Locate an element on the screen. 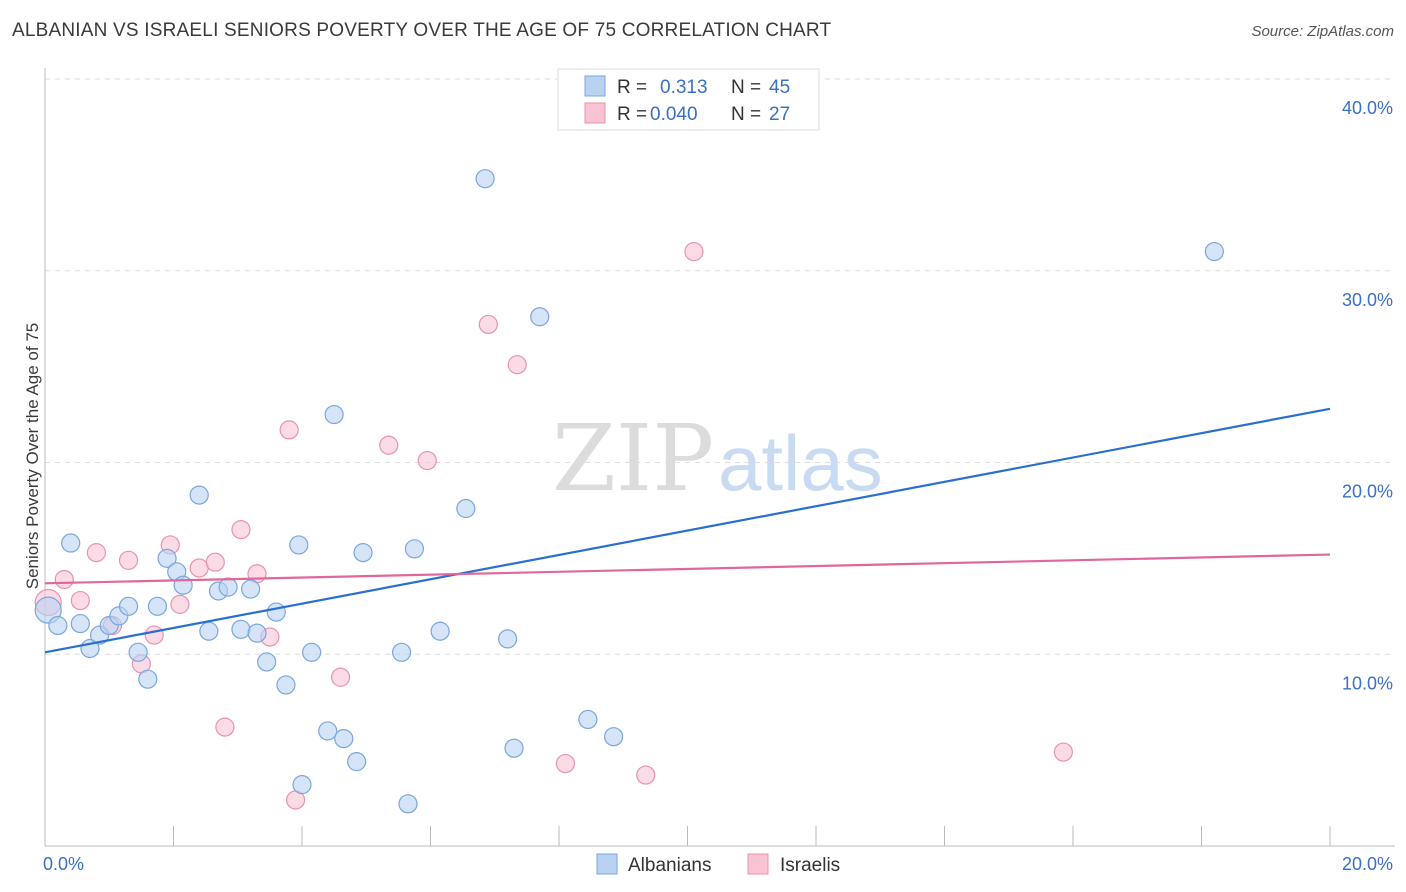 The width and height of the screenshot is (1406, 892). chart-source: Source: ZipAtlas.com is located at coordinates (1322, 31).